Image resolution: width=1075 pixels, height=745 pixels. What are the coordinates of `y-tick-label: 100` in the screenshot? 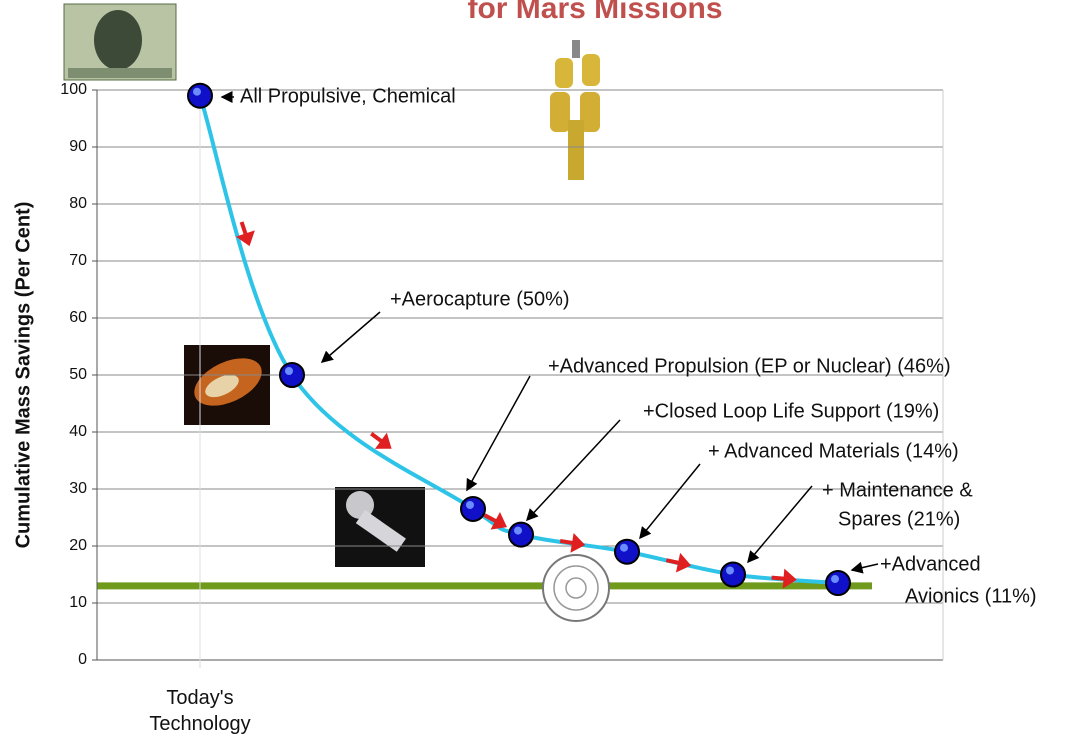 It's located at (73, 89).